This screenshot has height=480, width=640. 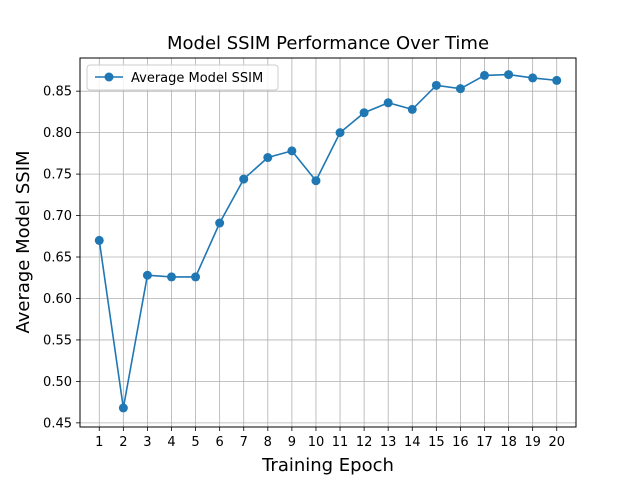 What do you see at coordinates (316, 442) in the screenshot?
I see `x-tick-label: 10` at bounding box center [316, 442].